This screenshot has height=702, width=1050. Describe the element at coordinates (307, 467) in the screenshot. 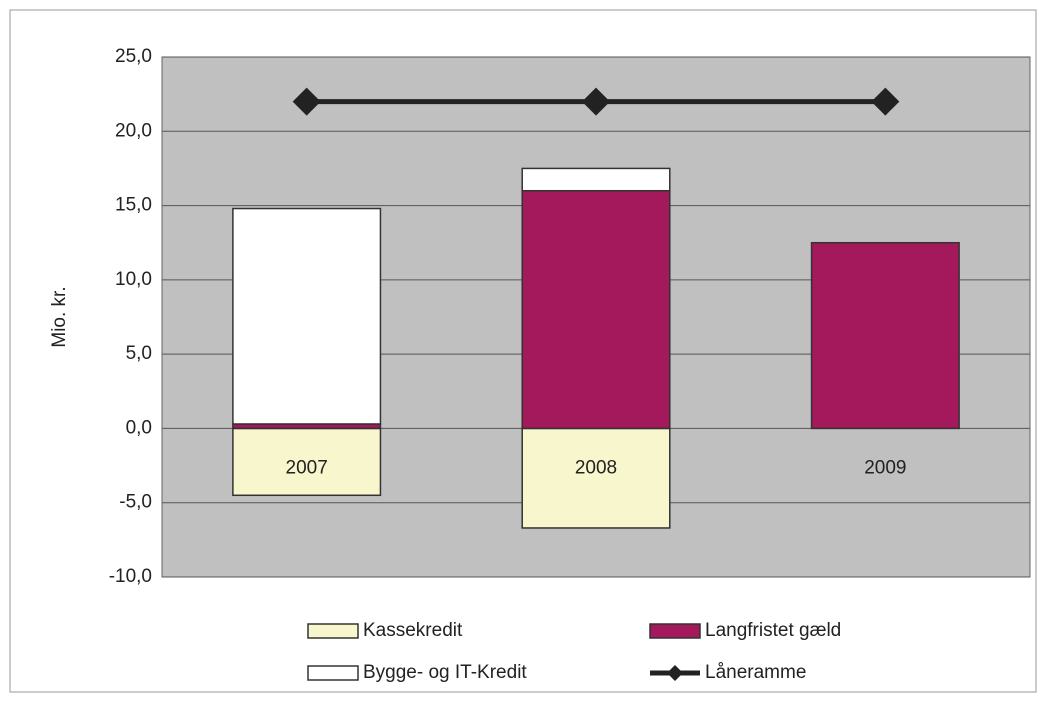

I see `x-tick-label: 2007` at that location.